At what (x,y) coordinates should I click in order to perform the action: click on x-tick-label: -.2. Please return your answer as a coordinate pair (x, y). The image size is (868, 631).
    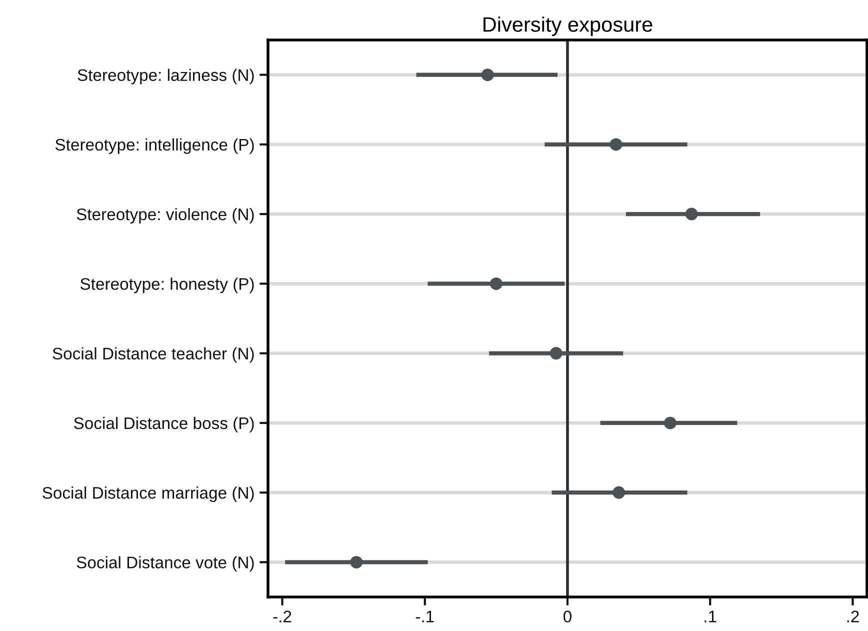
    Looking at the image, I should click on (282, 616).